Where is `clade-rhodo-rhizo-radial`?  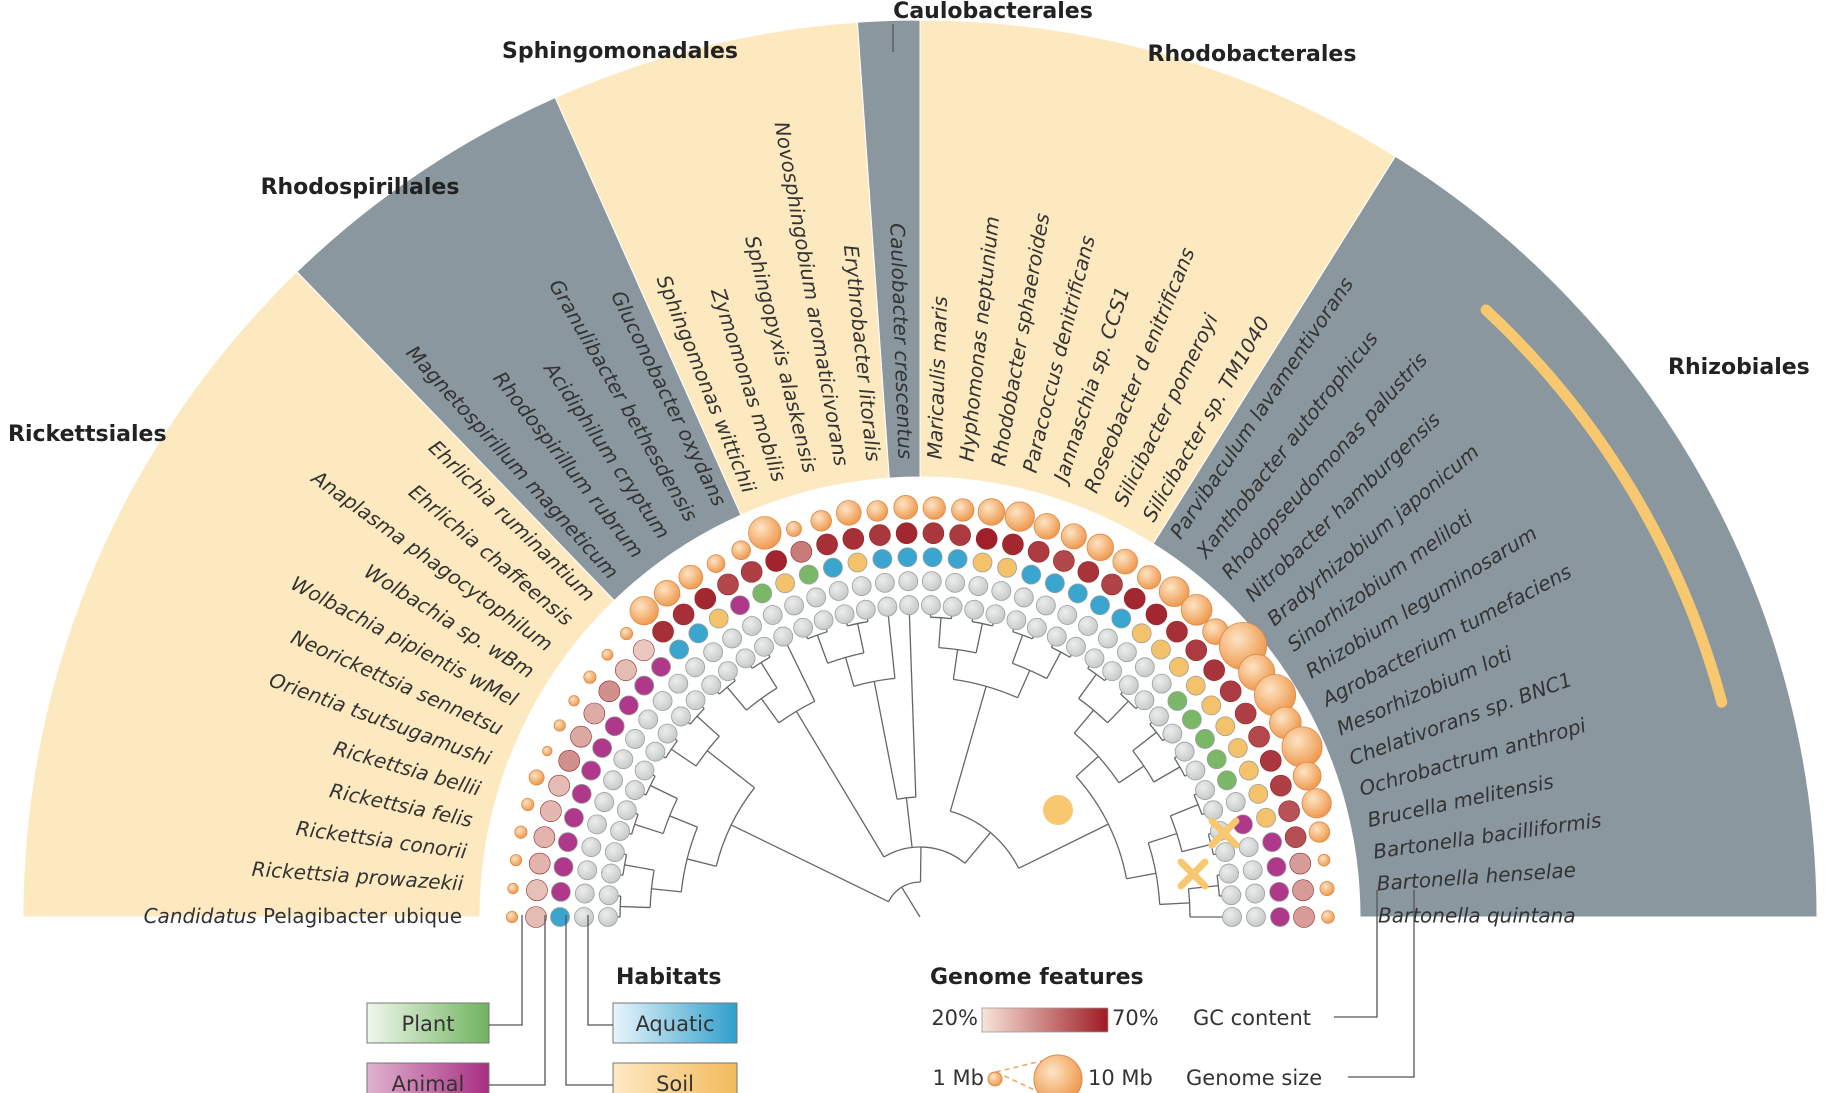
clade-rhodo-rhizo-radial is located at coordinates (1063, 846).